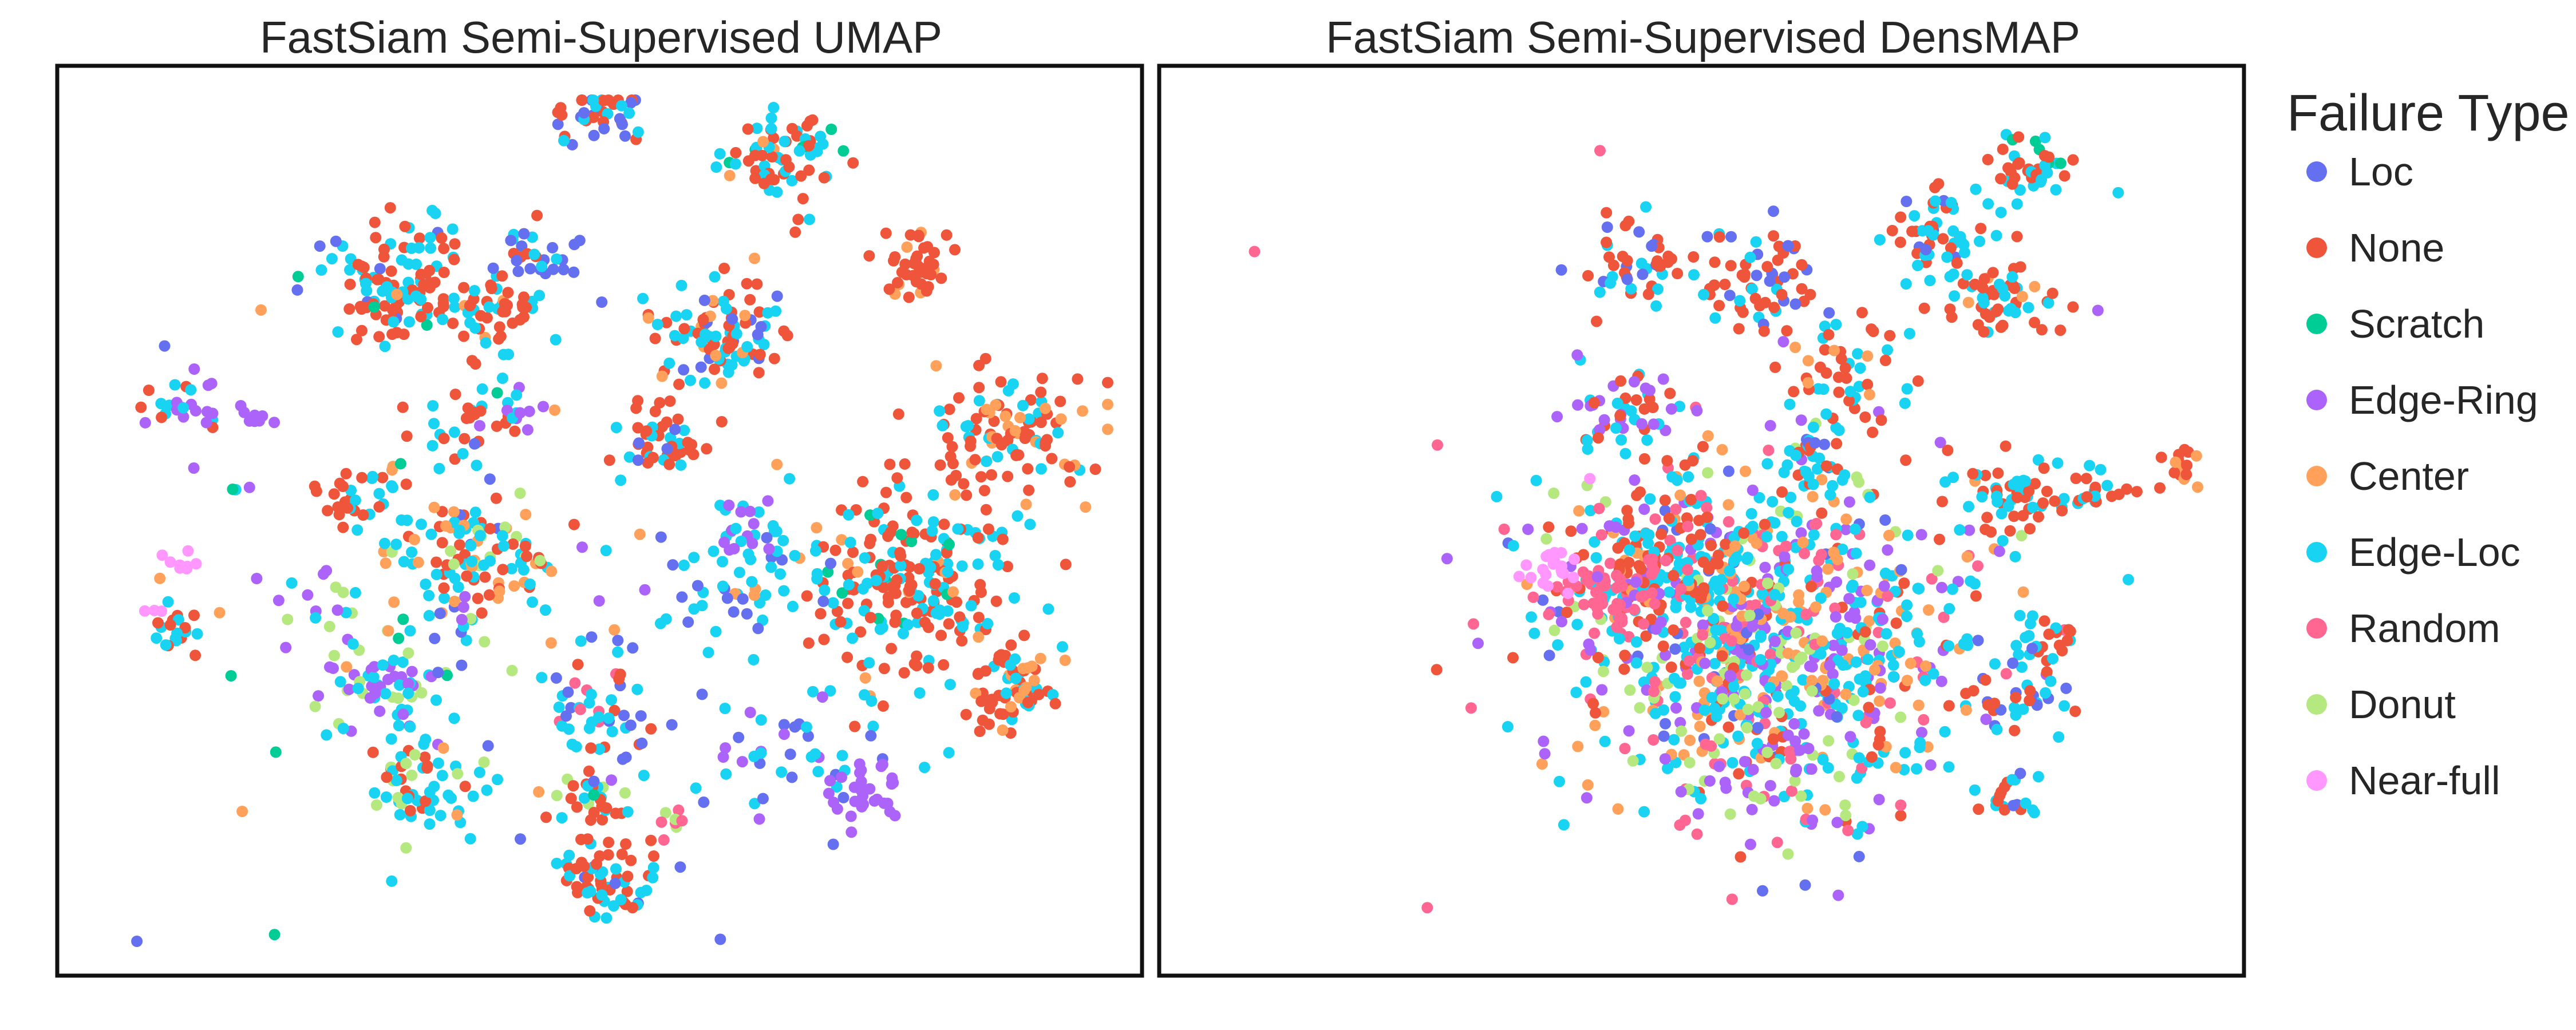  I want to click on densmap-point-loc, so click(1543, 600).